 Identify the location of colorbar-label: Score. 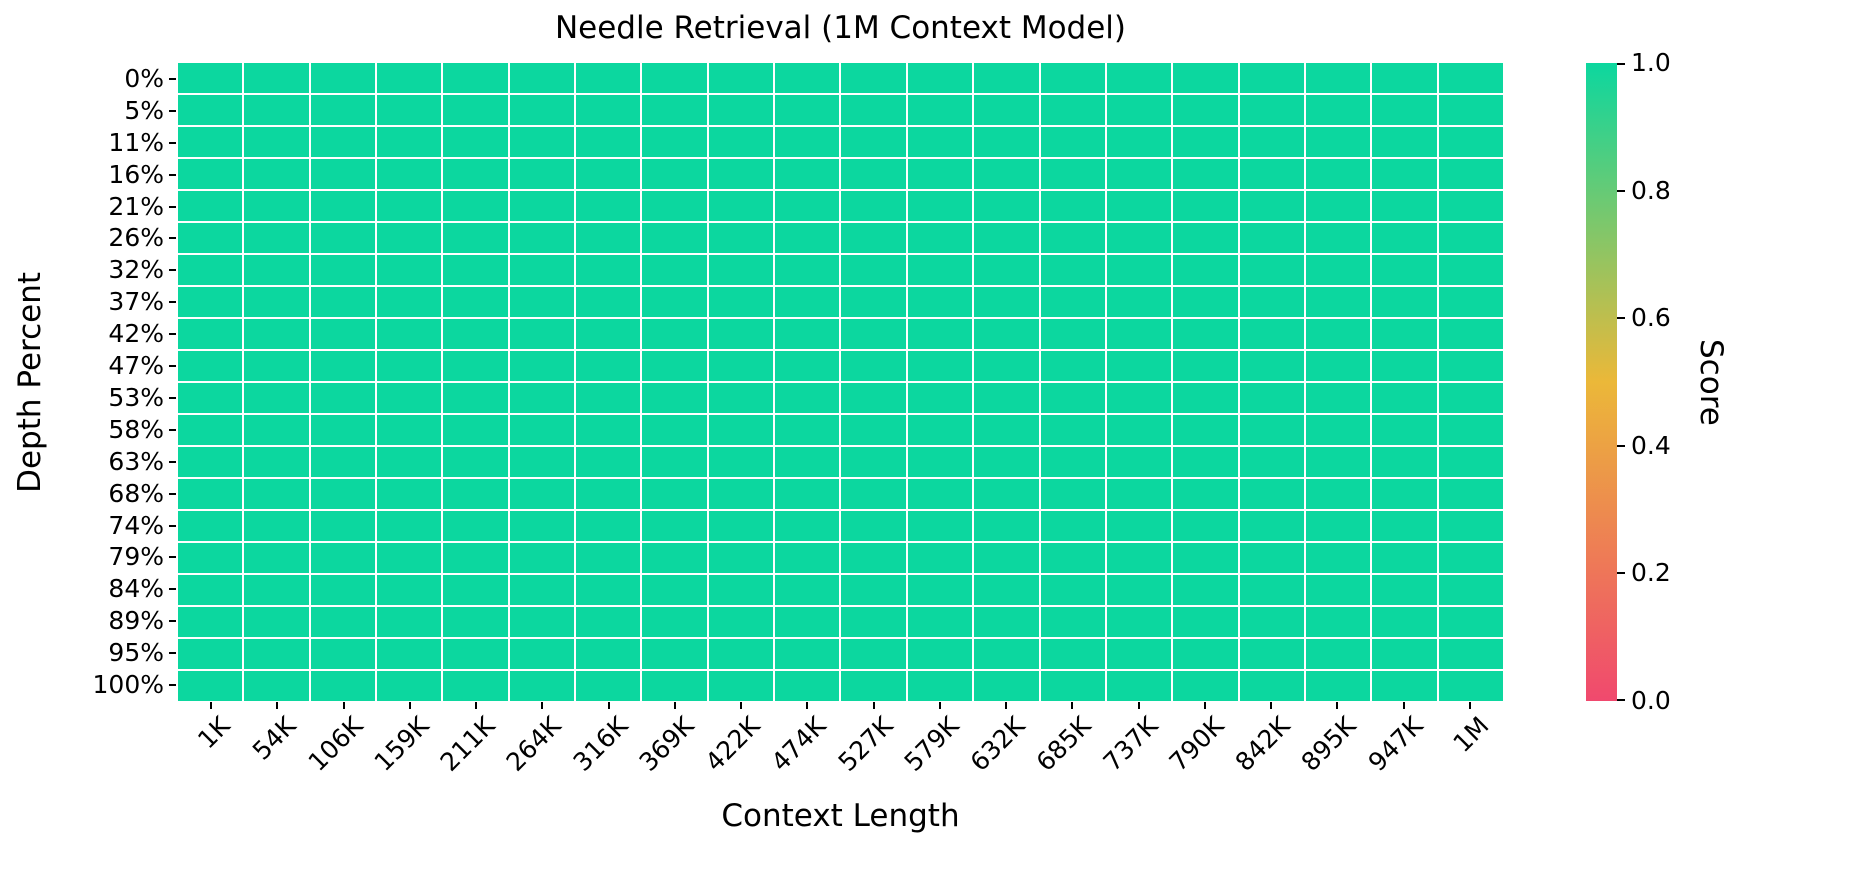
(1711, 382).